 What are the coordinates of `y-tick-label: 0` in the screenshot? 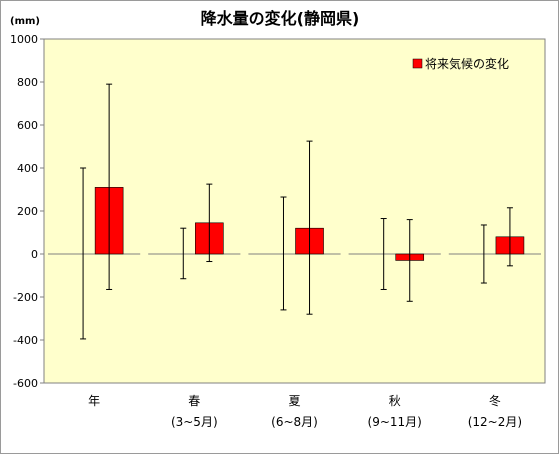 It's located at (34, 254).